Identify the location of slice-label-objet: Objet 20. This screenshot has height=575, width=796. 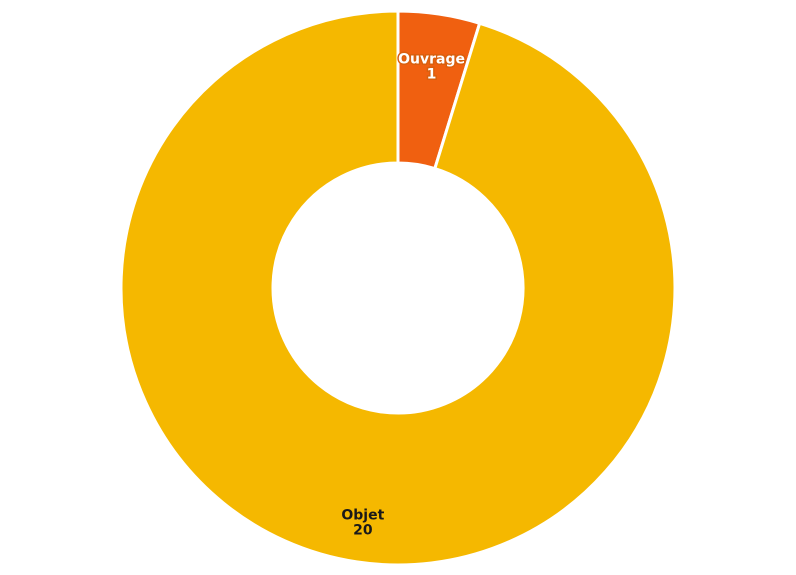
(362, 522).